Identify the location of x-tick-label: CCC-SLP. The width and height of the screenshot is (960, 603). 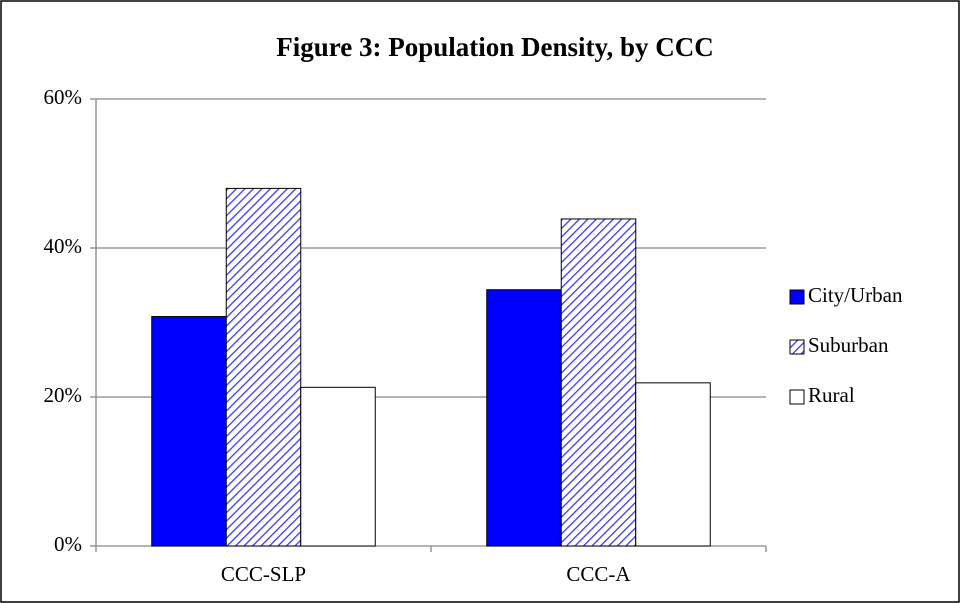
(263, 574).